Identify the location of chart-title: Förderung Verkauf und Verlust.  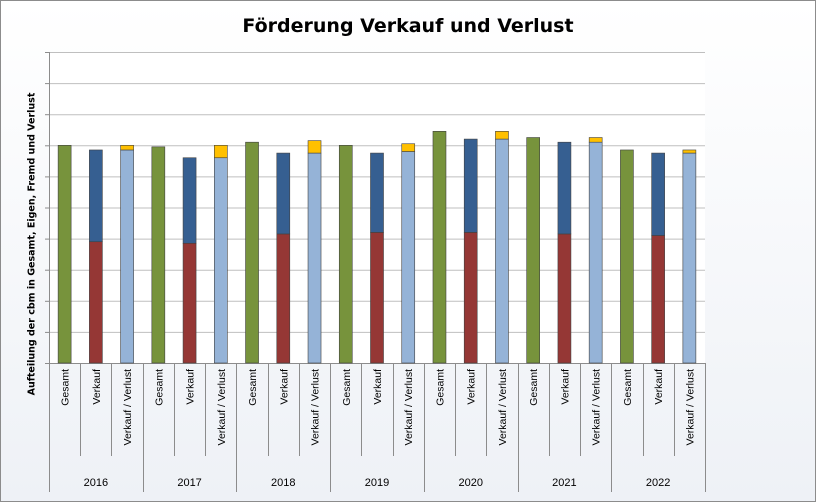
(408, 26).